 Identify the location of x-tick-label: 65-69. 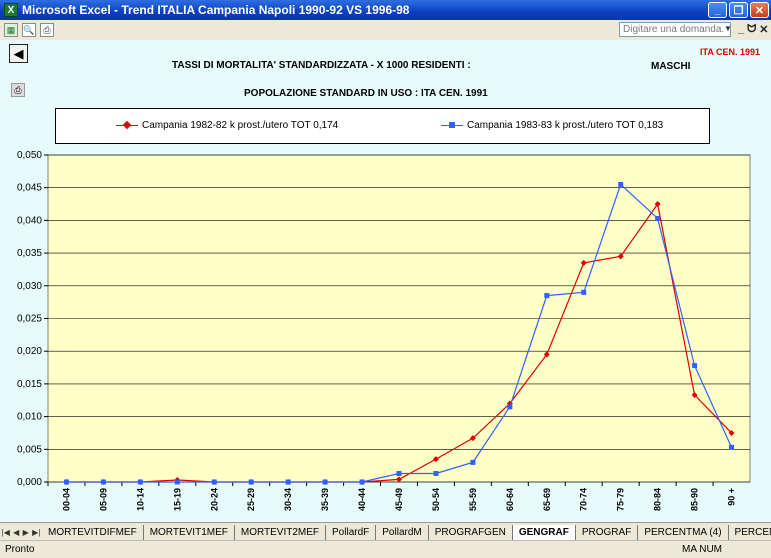
(547, 499).